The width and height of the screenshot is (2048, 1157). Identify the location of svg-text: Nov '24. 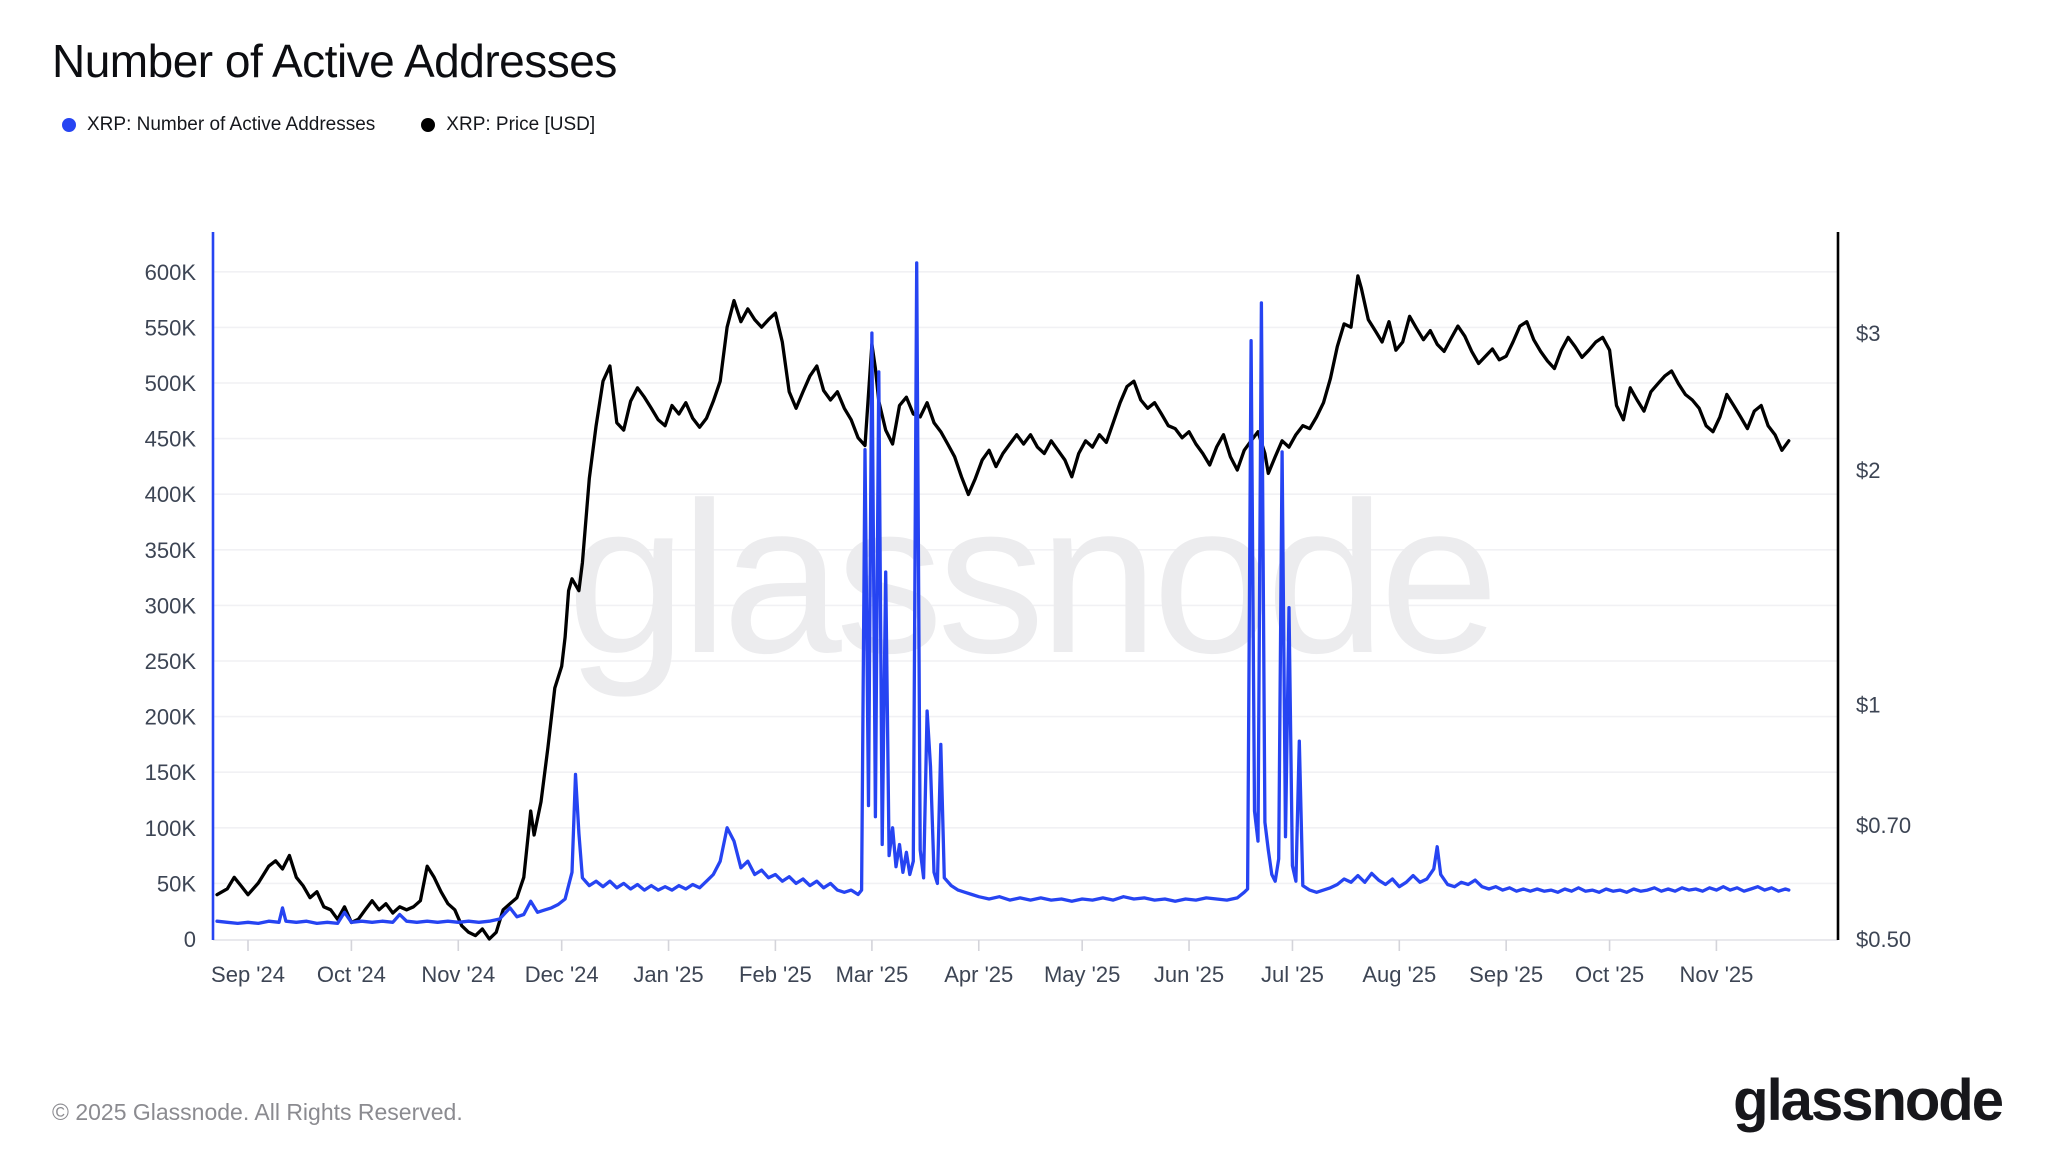
(458, 974).